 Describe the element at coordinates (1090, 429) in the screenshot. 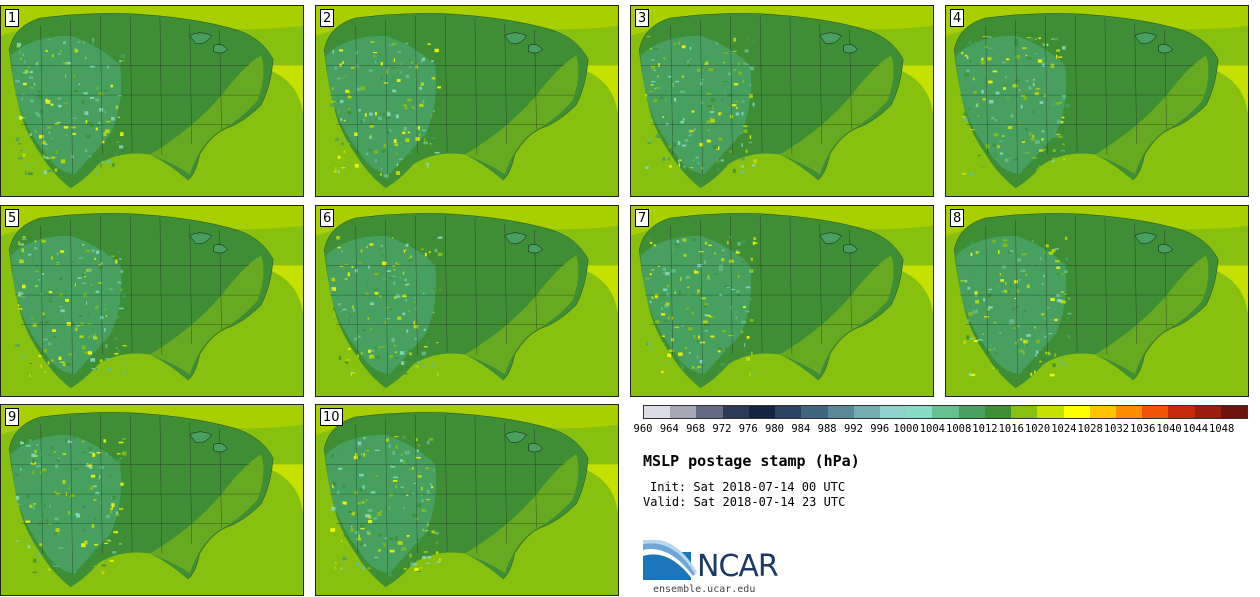

I see `colorbar-tick-label: 1028` at that location.